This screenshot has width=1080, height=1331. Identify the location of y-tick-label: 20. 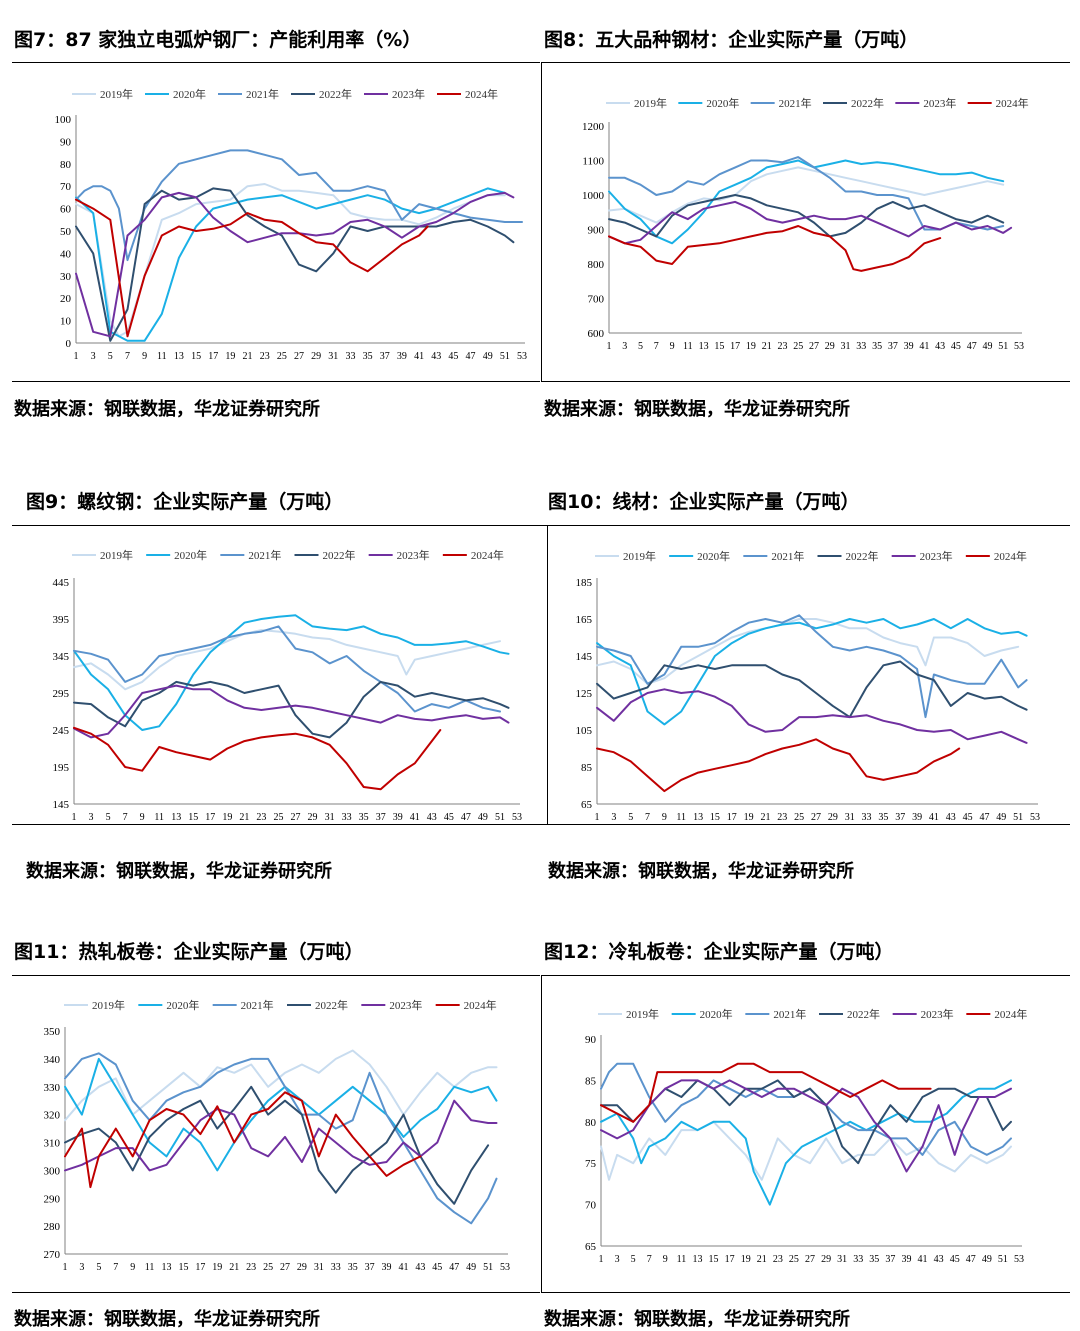
(66, 299).